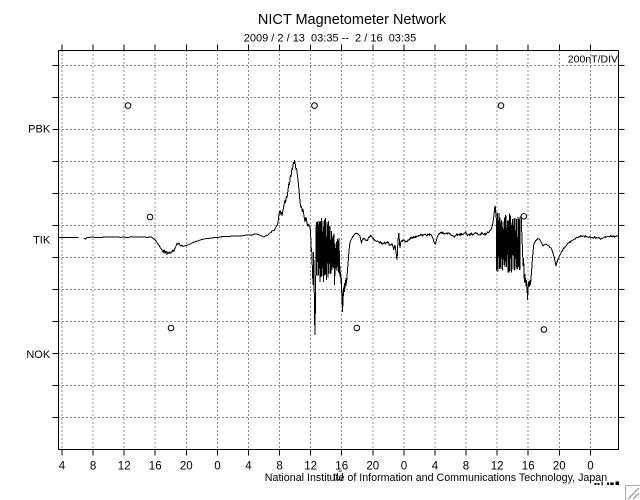 This screenshot has height=500, width=640. What do you see at coordinates (593, 60) in the screenshot?
I see `svg-text: 200nT/DIV` at bounding box center [593, 60].